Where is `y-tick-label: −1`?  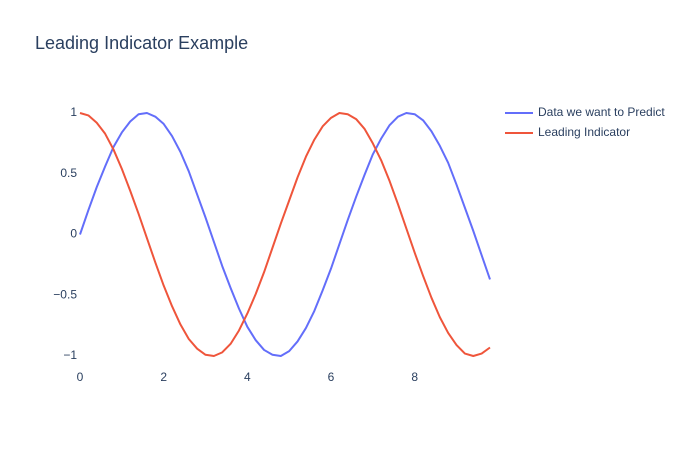 y-tick-label: −1 is located at coordinates (70, 355).